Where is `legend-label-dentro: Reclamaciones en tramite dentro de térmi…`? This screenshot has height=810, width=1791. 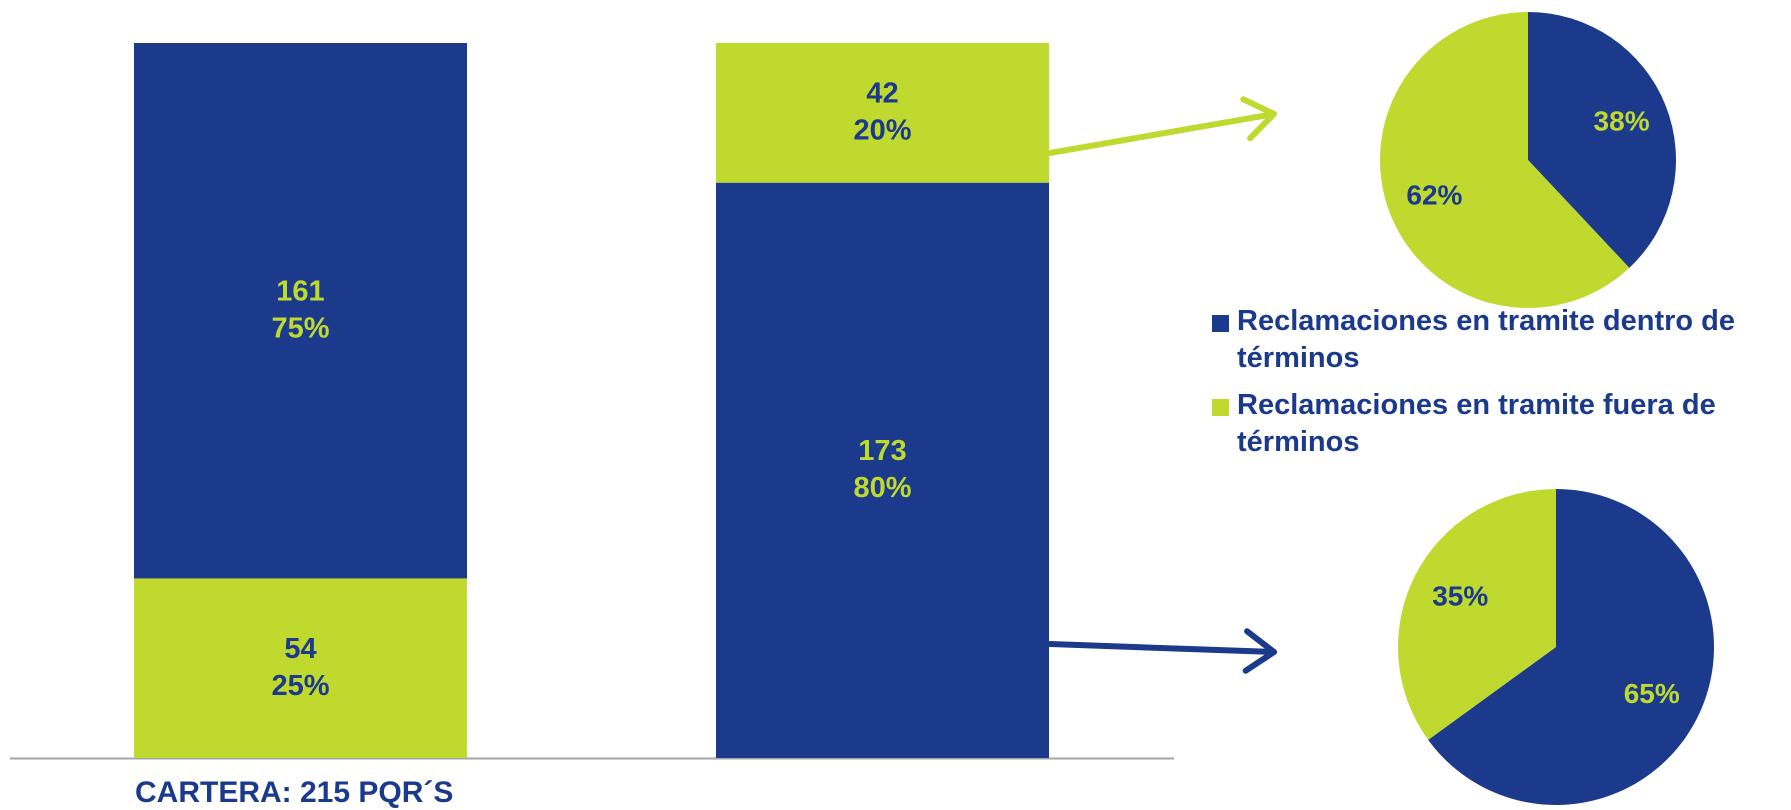 legend-label-dentro: Reclamaciones en tramite dentro de térmi… is located at coordinates (1486, 339).